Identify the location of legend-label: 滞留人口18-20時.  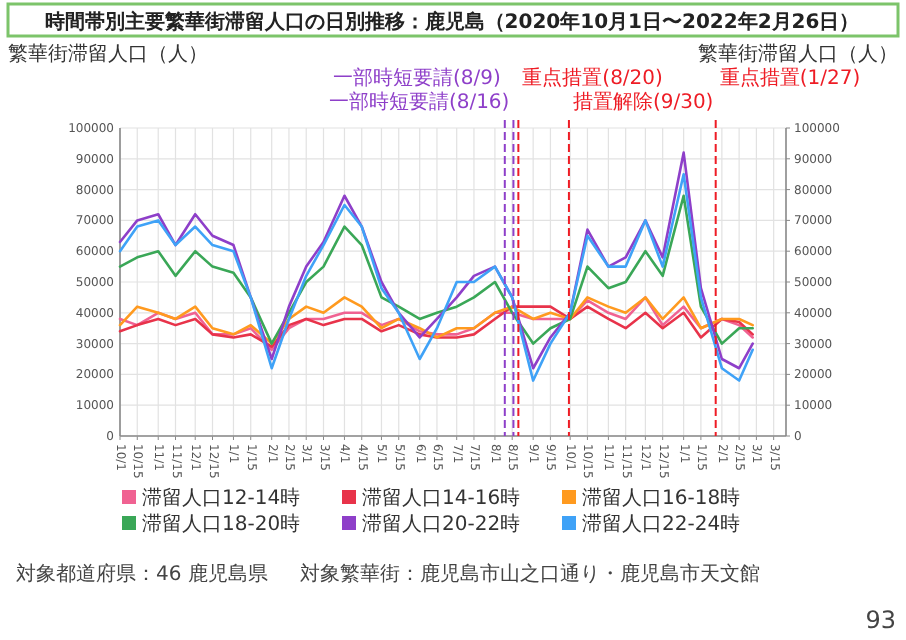
(221, 524).